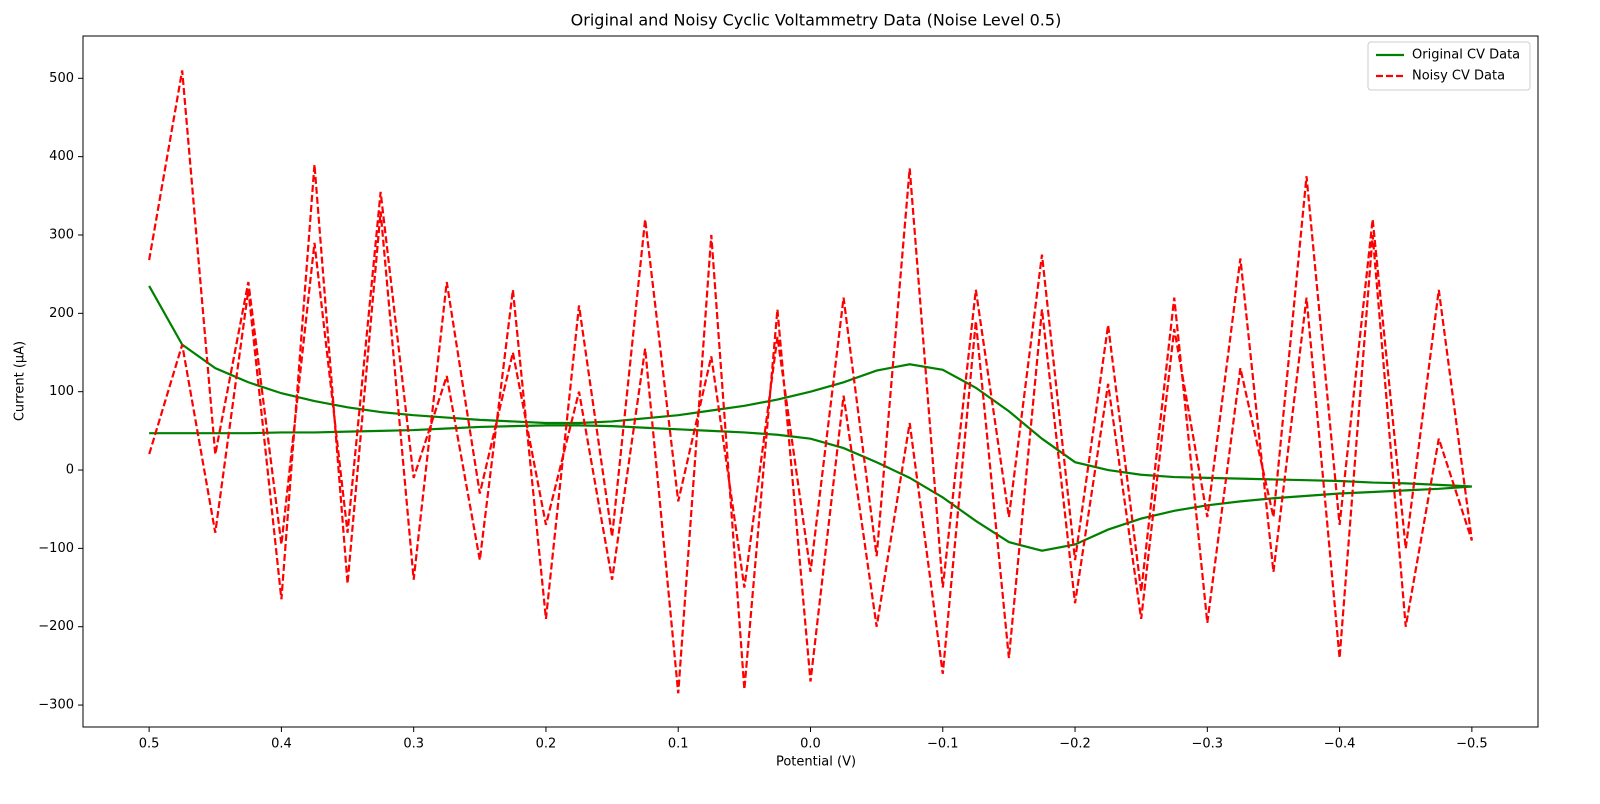  Describe the element at coordinates (1466, 55) in the screenshot. I see `legend-label: Original CV Data` at that location.